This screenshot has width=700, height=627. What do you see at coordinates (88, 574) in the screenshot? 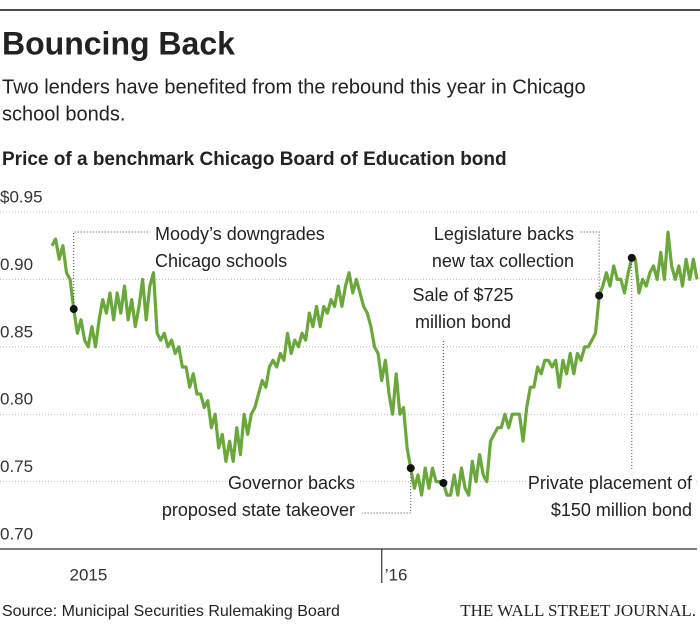
I see `x-tick-label: 2015` at bounding box center [88, 574].